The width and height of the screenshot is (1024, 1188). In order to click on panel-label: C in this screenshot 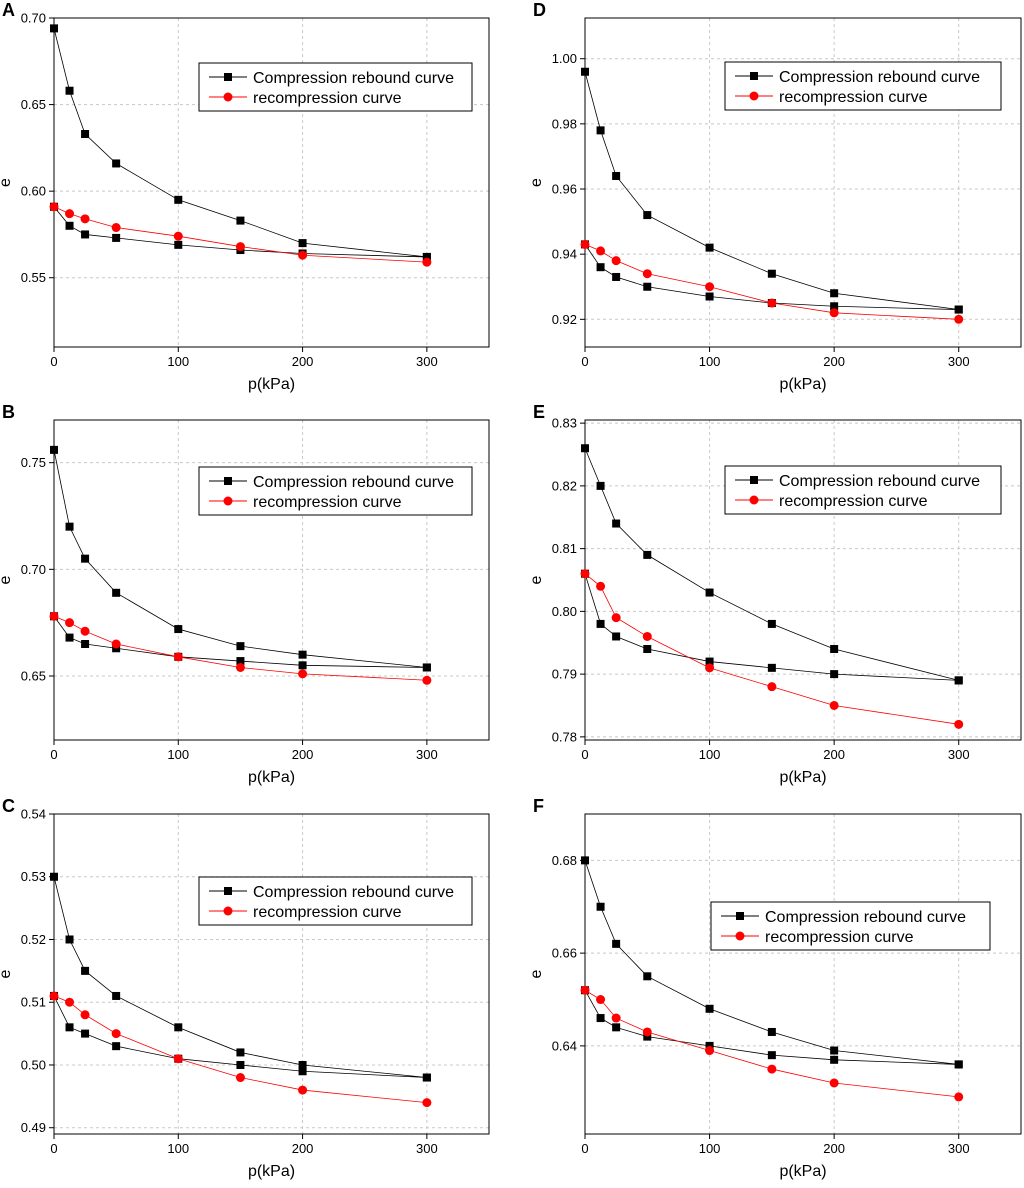, I will do `click(8, 806)`.